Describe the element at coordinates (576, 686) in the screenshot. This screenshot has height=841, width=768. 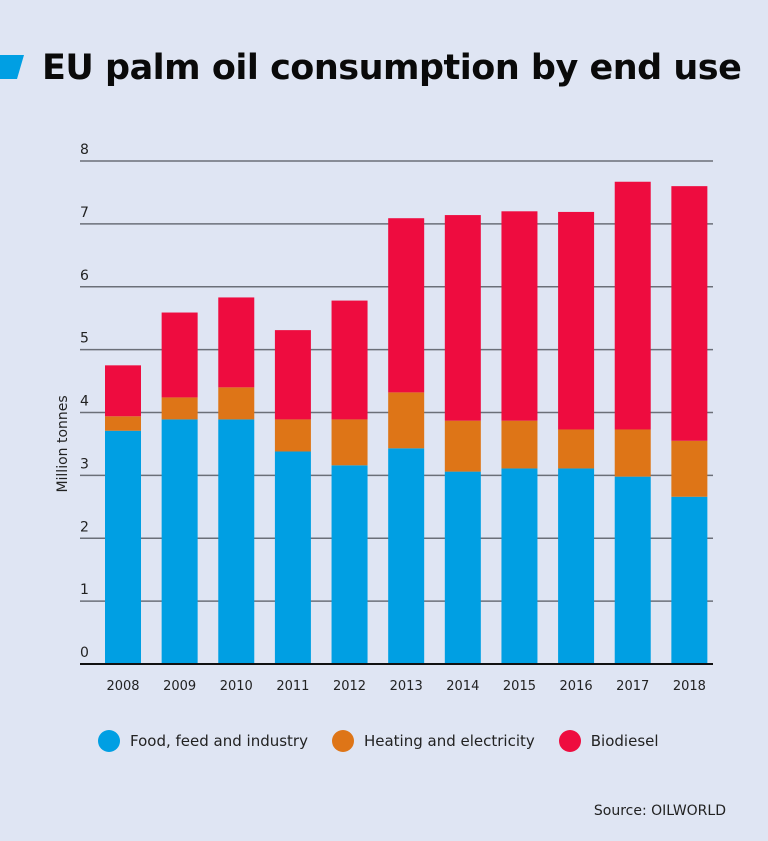
I see `x-tick-label: 2016` at that location.